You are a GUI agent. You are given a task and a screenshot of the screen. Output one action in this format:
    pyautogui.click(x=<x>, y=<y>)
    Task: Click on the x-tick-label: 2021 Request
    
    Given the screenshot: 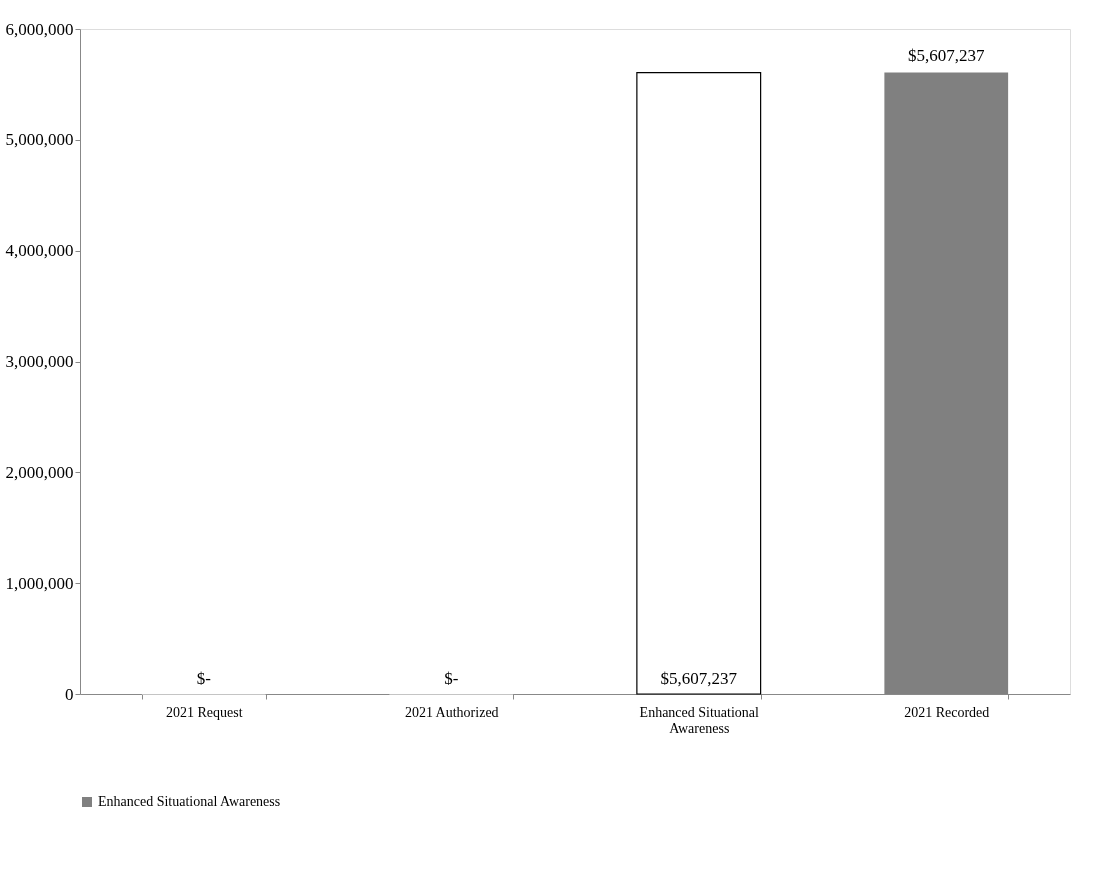 What is the action you would take?
    pyautogui.click(x=204, y=712)
    